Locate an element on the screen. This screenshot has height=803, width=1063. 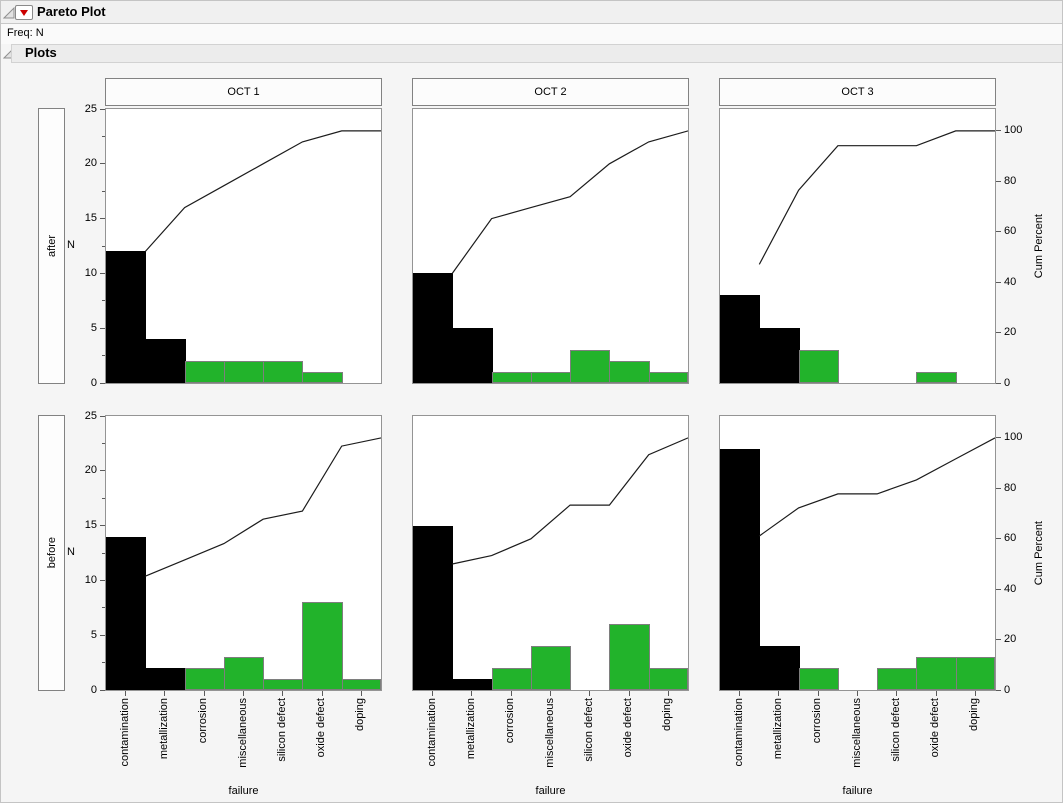
red-triangle-menu-button is located at coordinates (24, 12).